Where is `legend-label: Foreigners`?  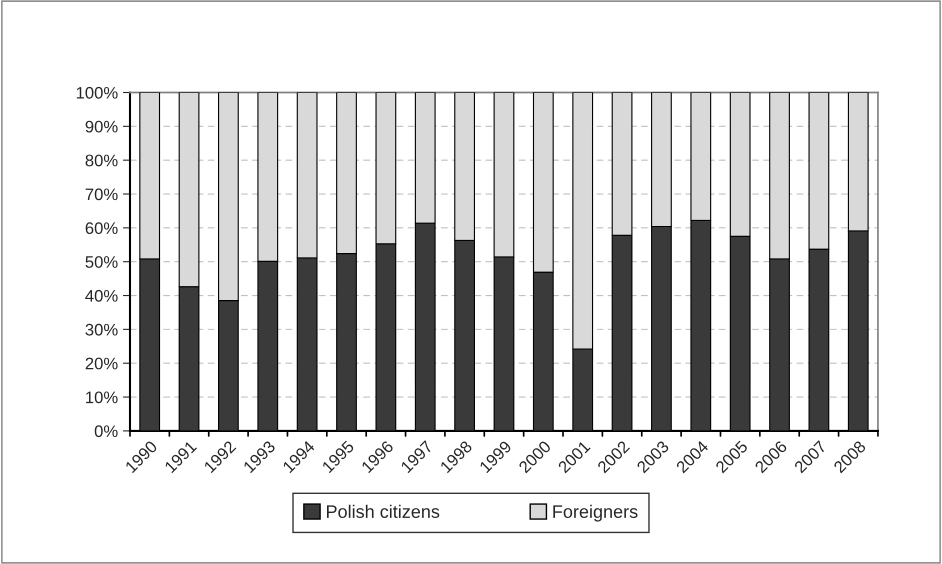
legend-label: Foreigners is located at coordinates (595, 513).